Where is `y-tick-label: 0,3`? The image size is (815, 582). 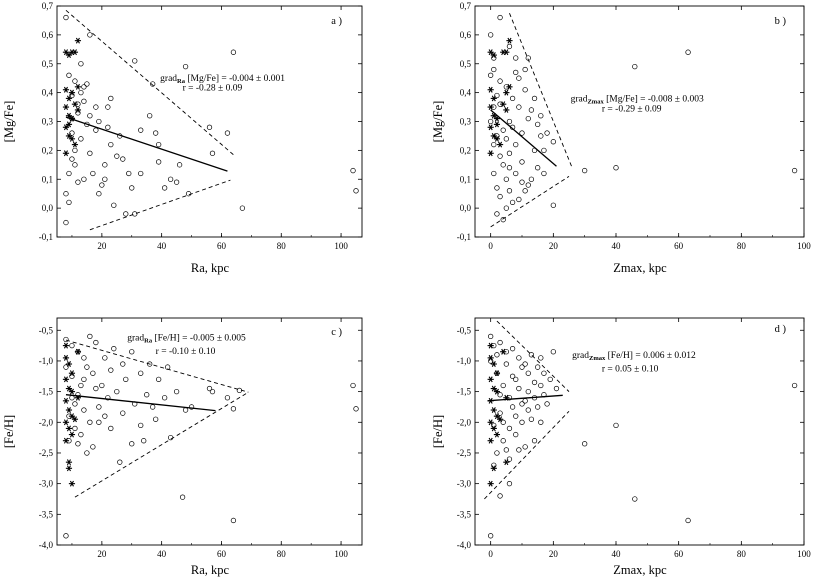
y-tick-label: 0,3 is located at coordinates (466, 122).